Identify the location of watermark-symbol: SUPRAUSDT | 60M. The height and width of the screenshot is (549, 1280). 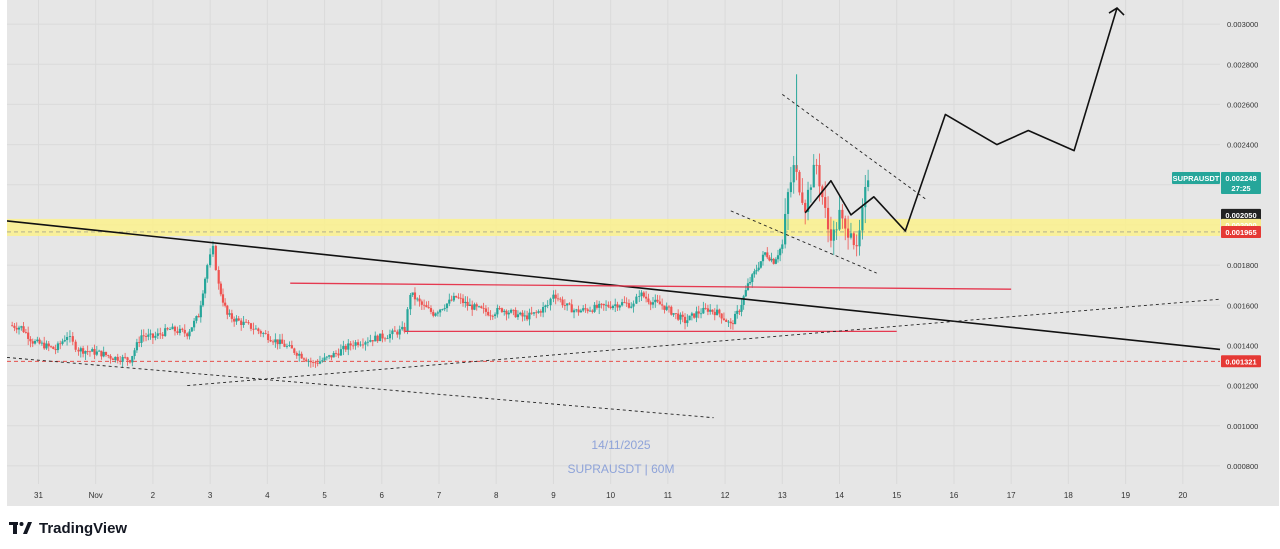
(621, 469).